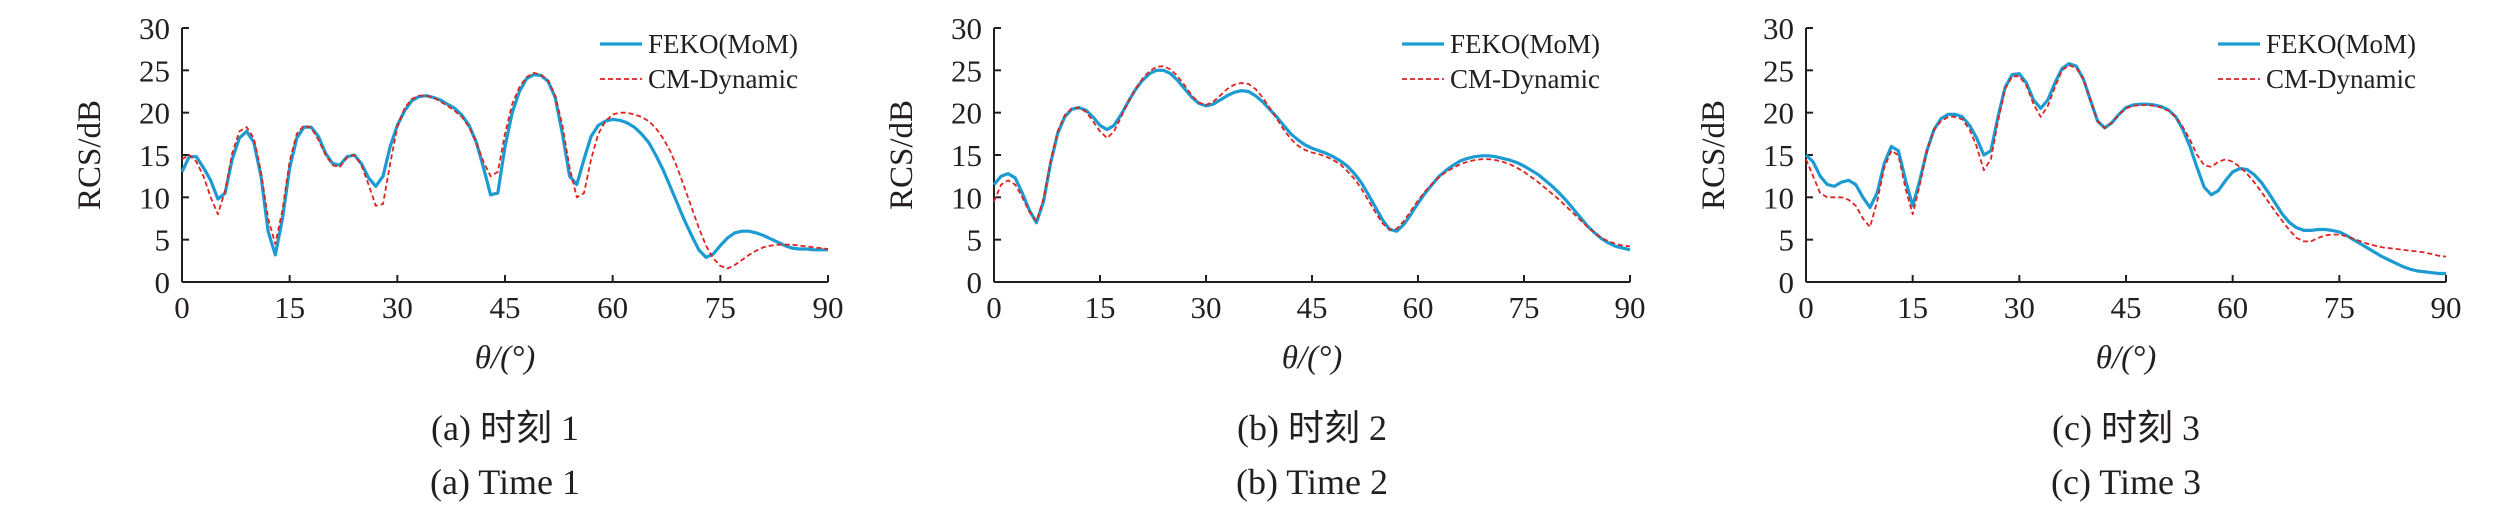 This screenshot has width=2520, height=512. What do you see at coordinates (1312, 428) in the screenshot?
I see `caption-cn: (b) 时刻 2` at bounding box center [1312, 428].